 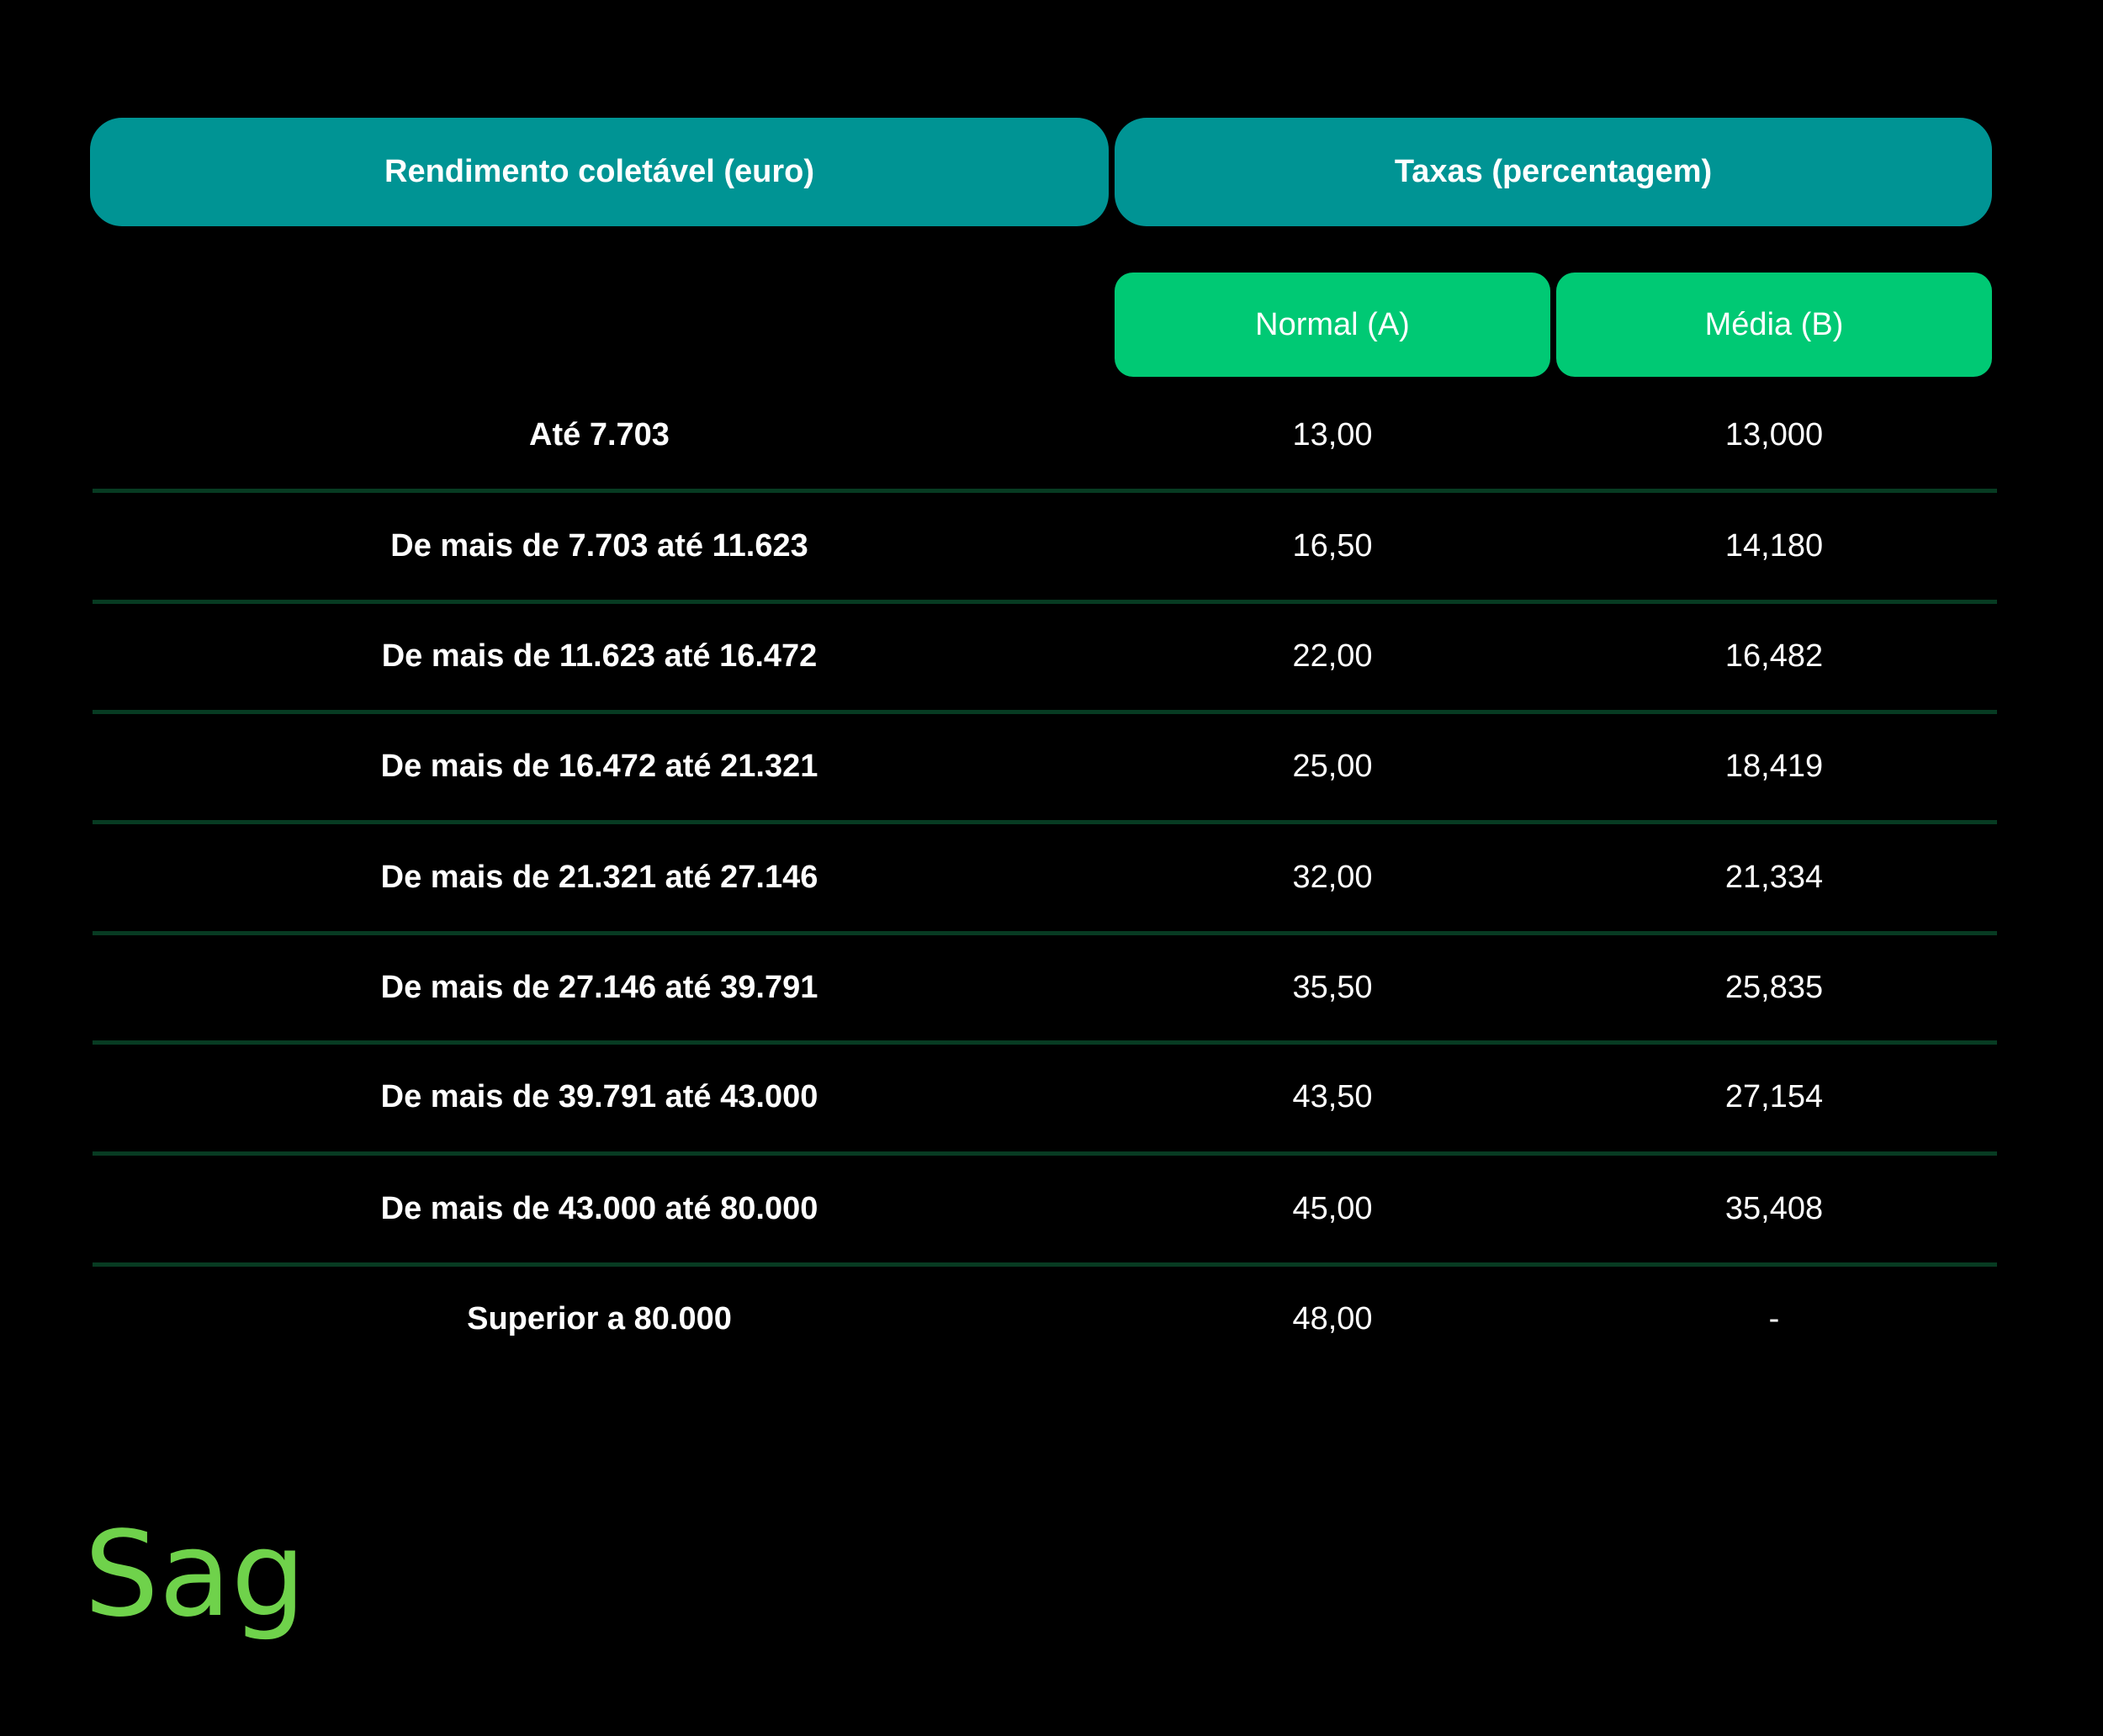 I want to click on normal-rate-cell: 25,00, so click(x=1332, y=766).